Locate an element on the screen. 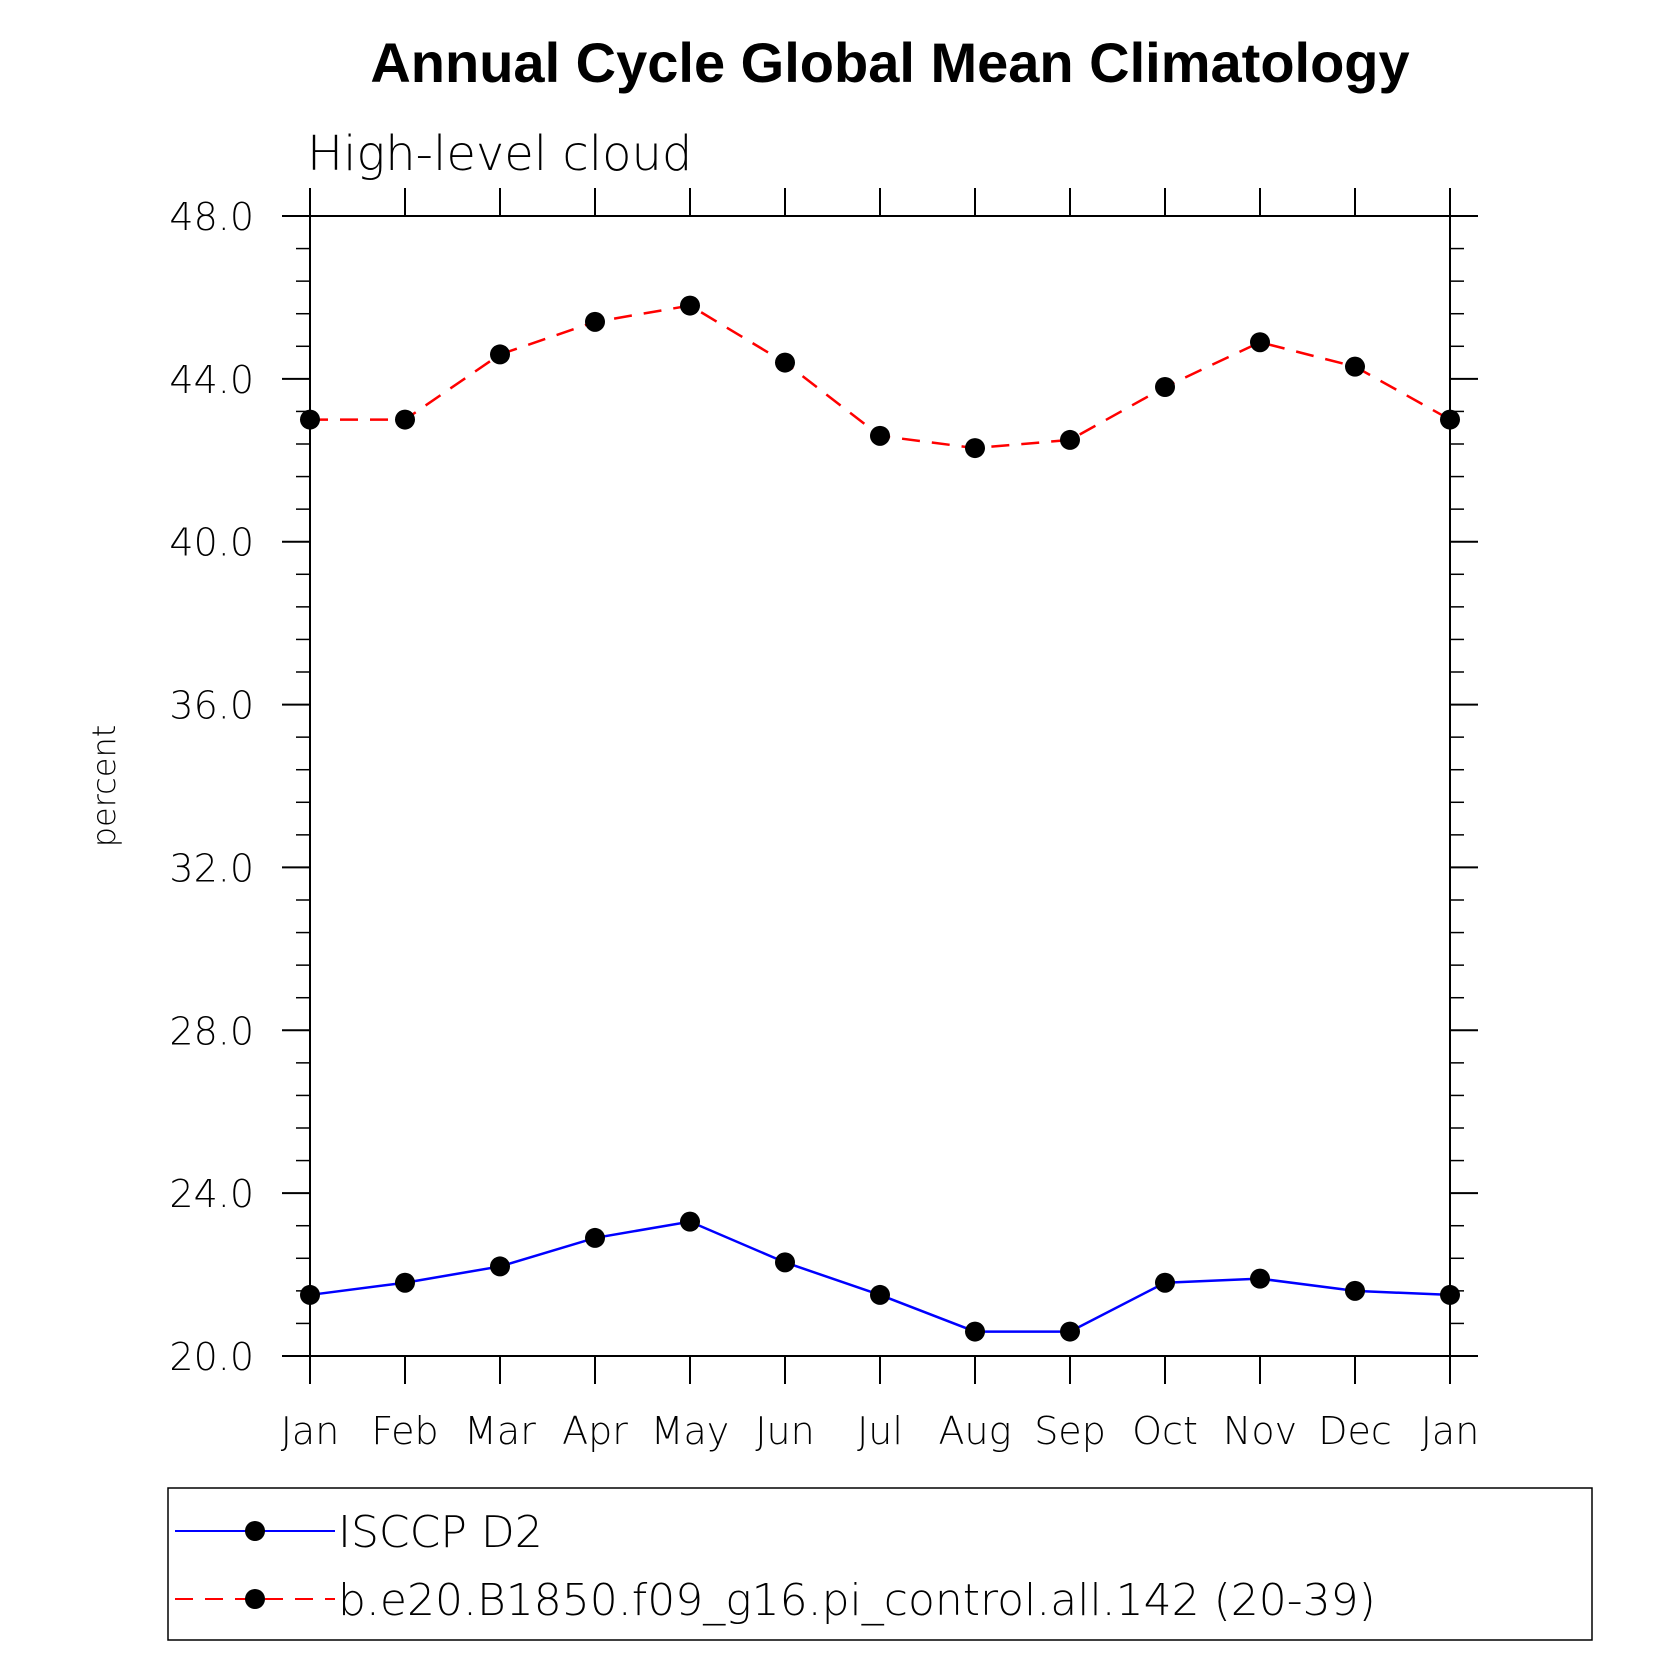 This screenshot has height=1669, width=1669. y-tick-label: 24.0 is located at coordinates (211, 1194).